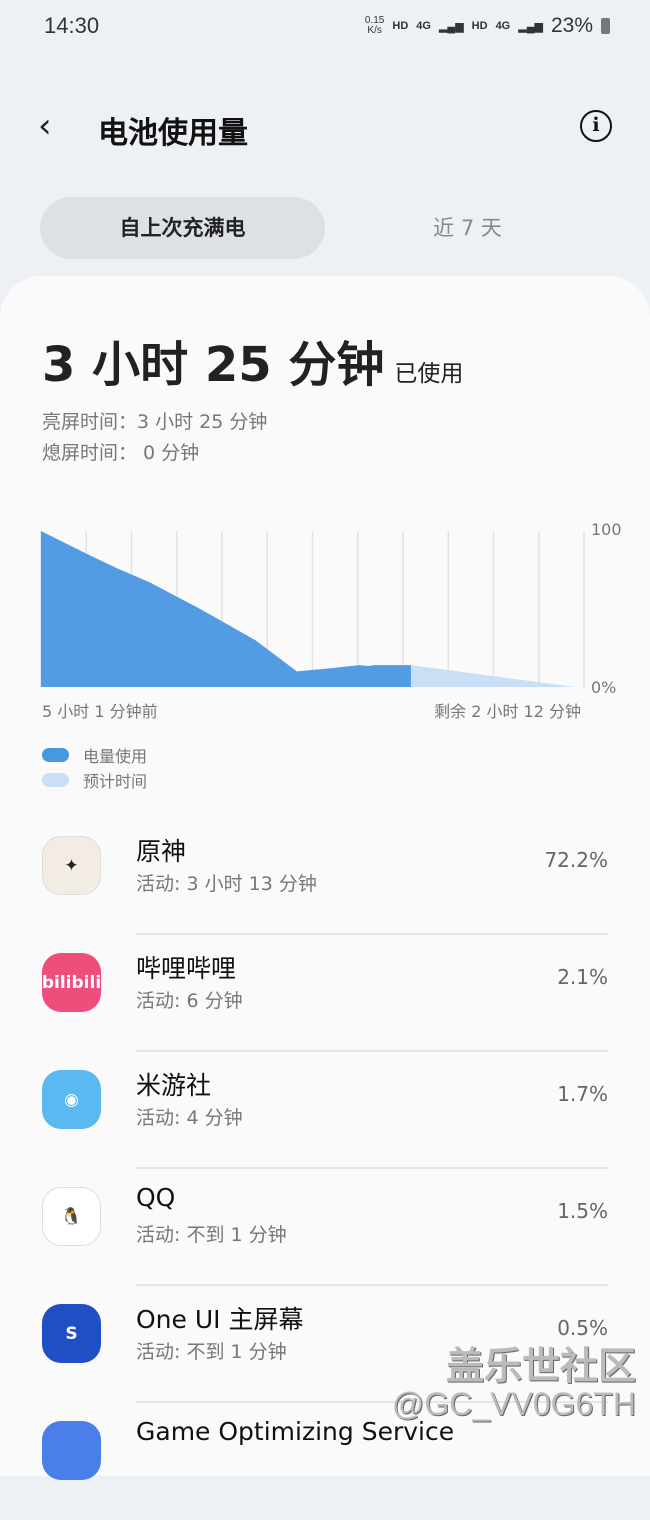  Describe the element at coordinates (71, 982) in the screenshot. I see `bilibili-app-icon: bilibili` at that location.